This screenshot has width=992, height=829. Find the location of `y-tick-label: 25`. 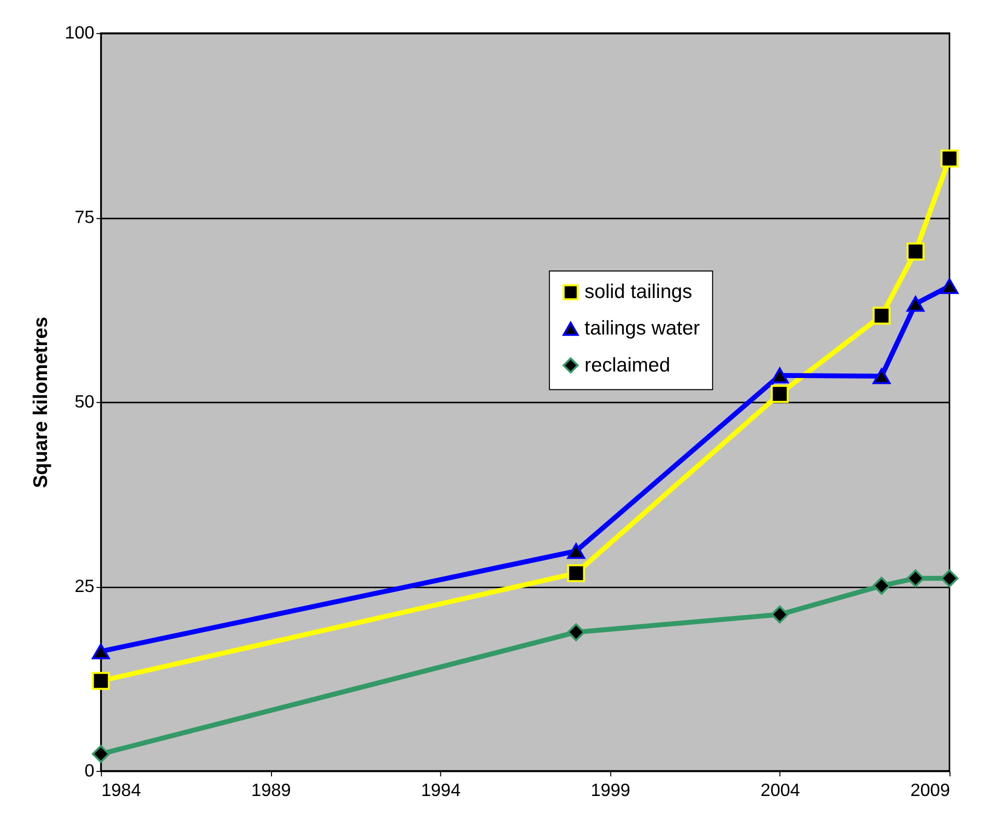

y-tick-label: 25 is located at coordinates (84, 586).